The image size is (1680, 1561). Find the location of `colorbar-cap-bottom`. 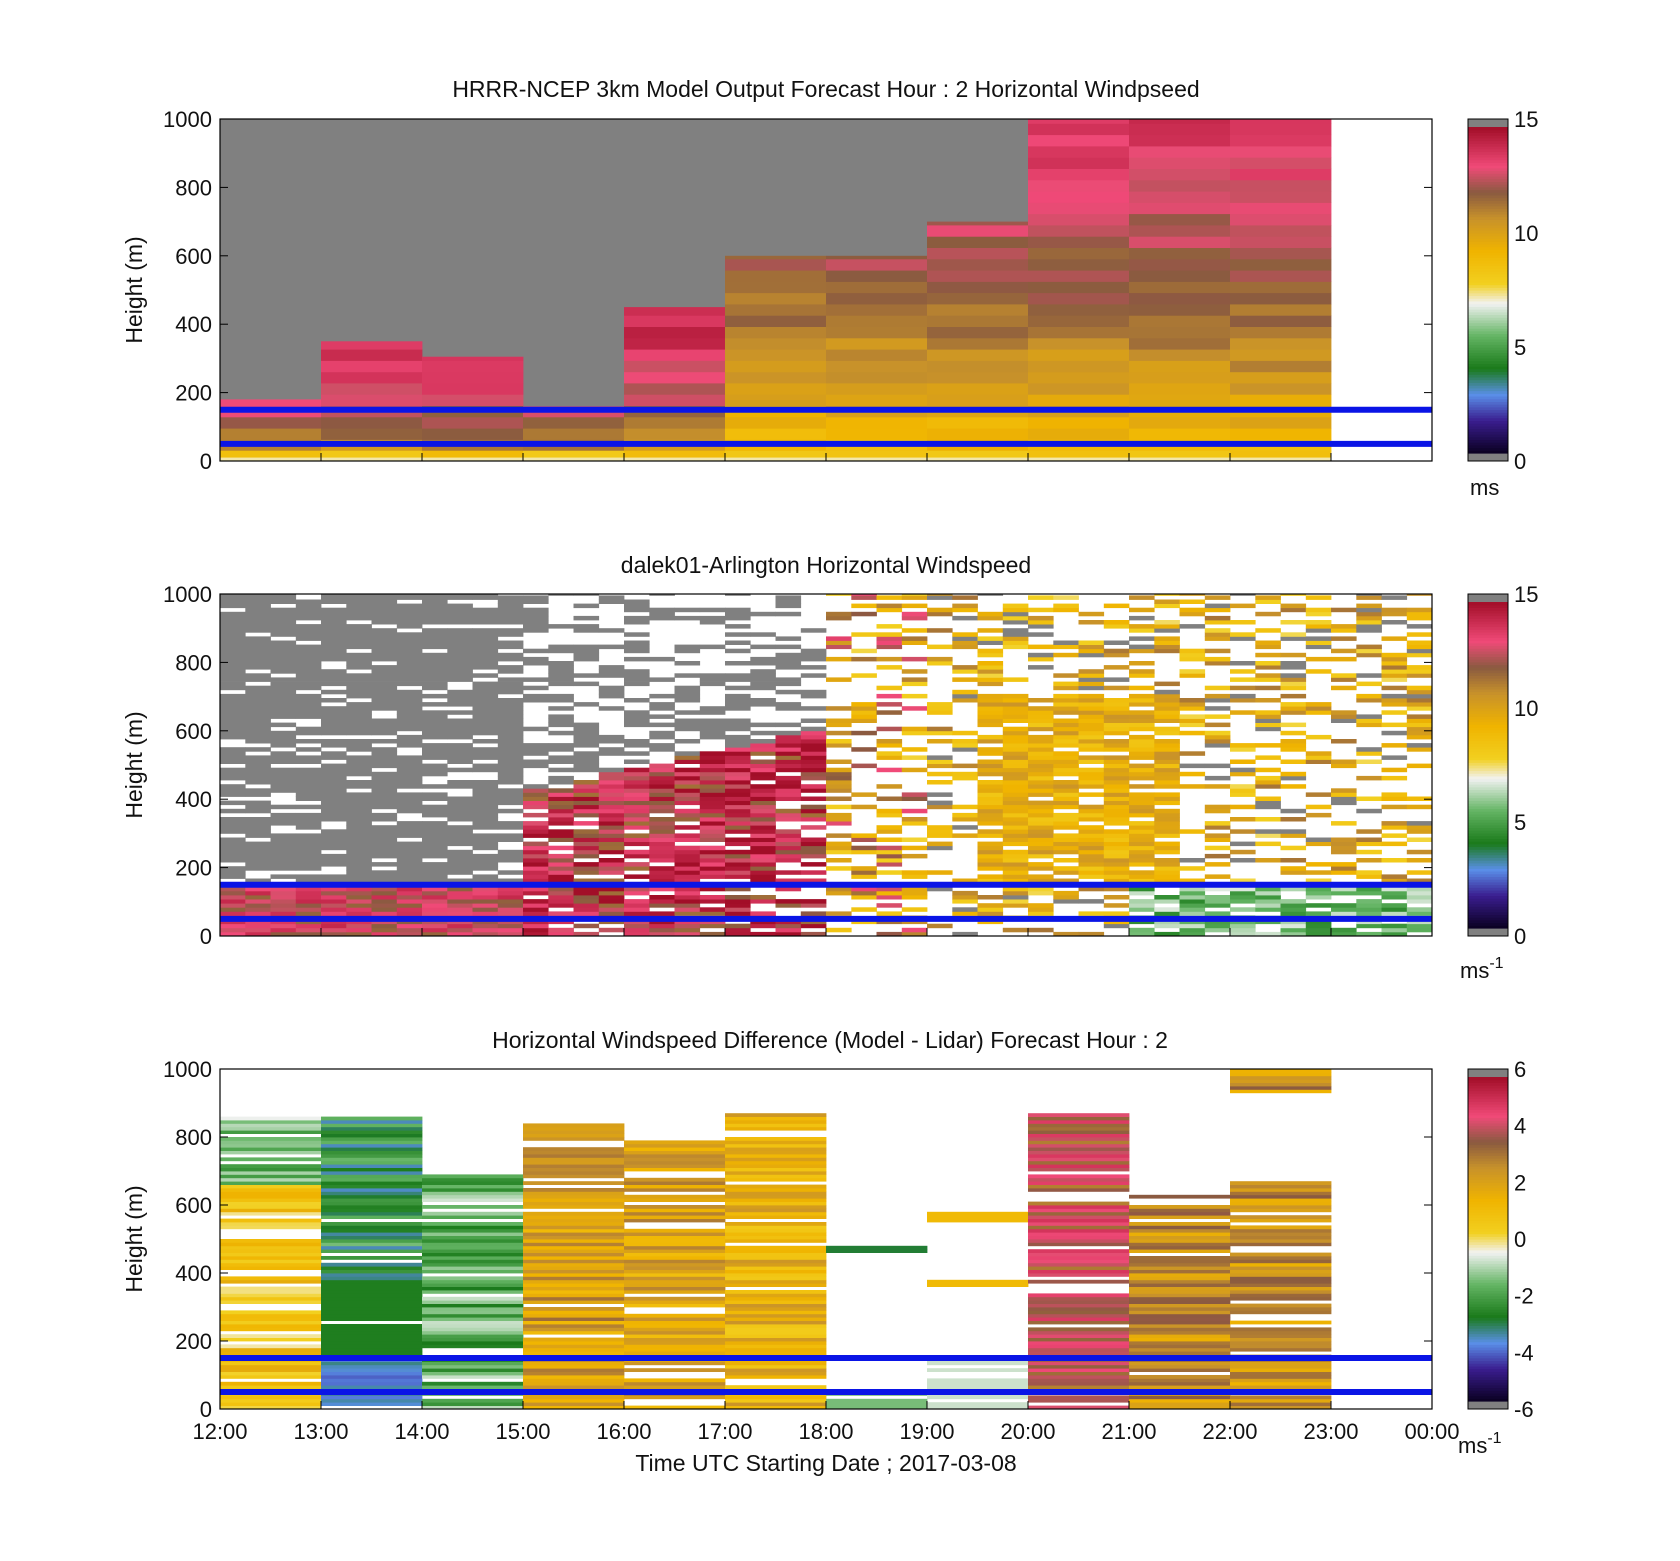

colorbar-cap-bottom is located at coordinates (1488, 457).